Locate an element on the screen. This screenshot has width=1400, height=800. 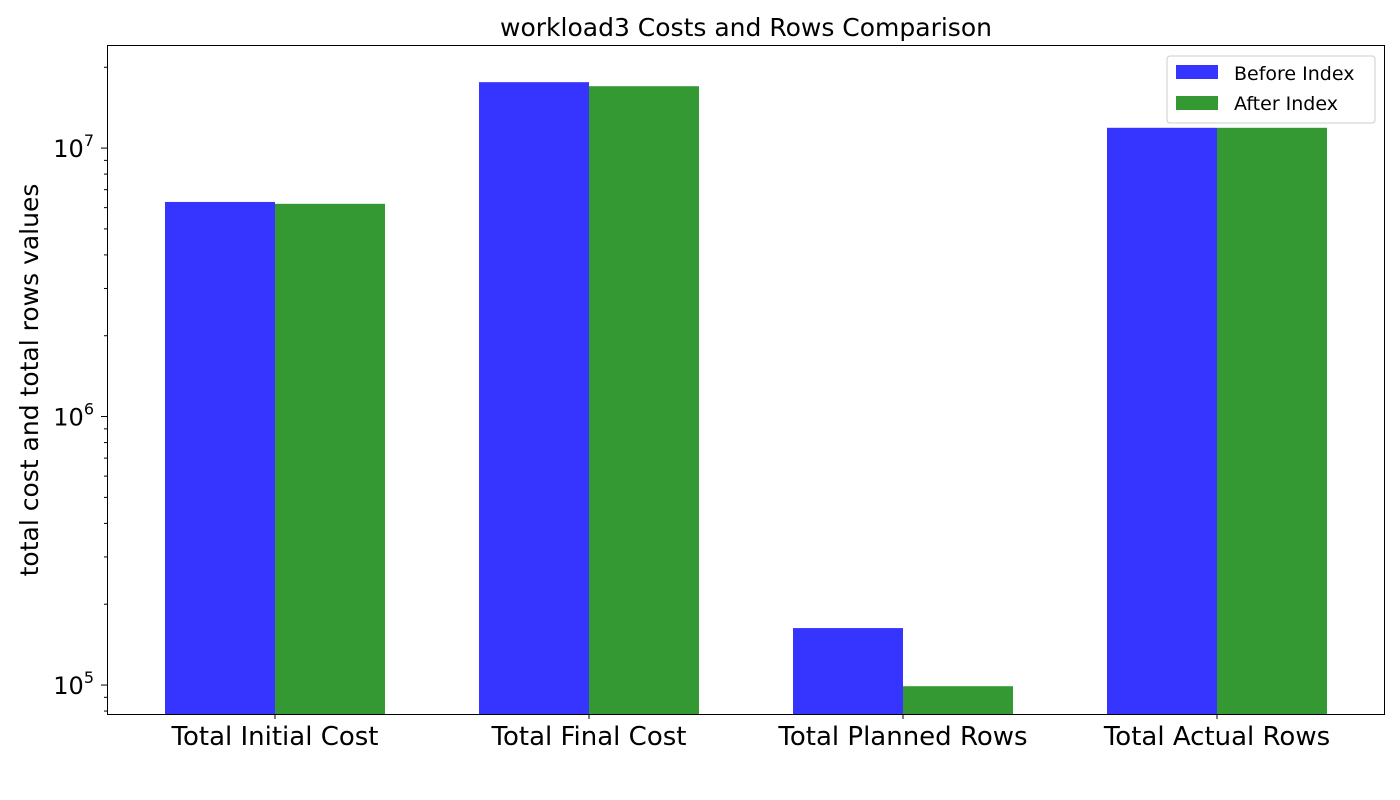
y-tick-label-1: 10⁶ is located at coordinates (73, 416).